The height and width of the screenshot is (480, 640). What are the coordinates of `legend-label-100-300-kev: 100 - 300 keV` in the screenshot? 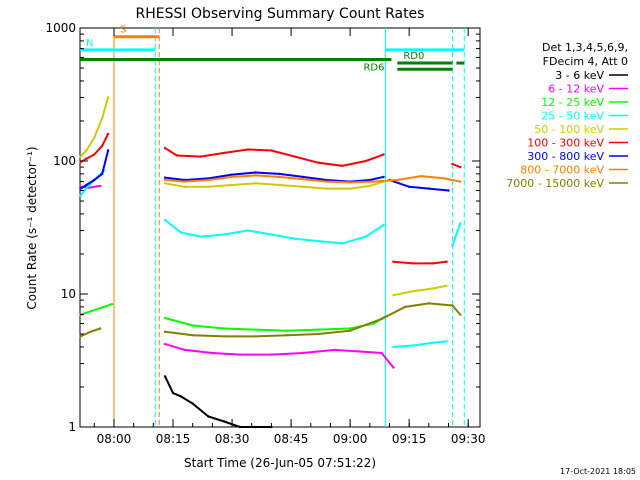 It's located at (565, 143).